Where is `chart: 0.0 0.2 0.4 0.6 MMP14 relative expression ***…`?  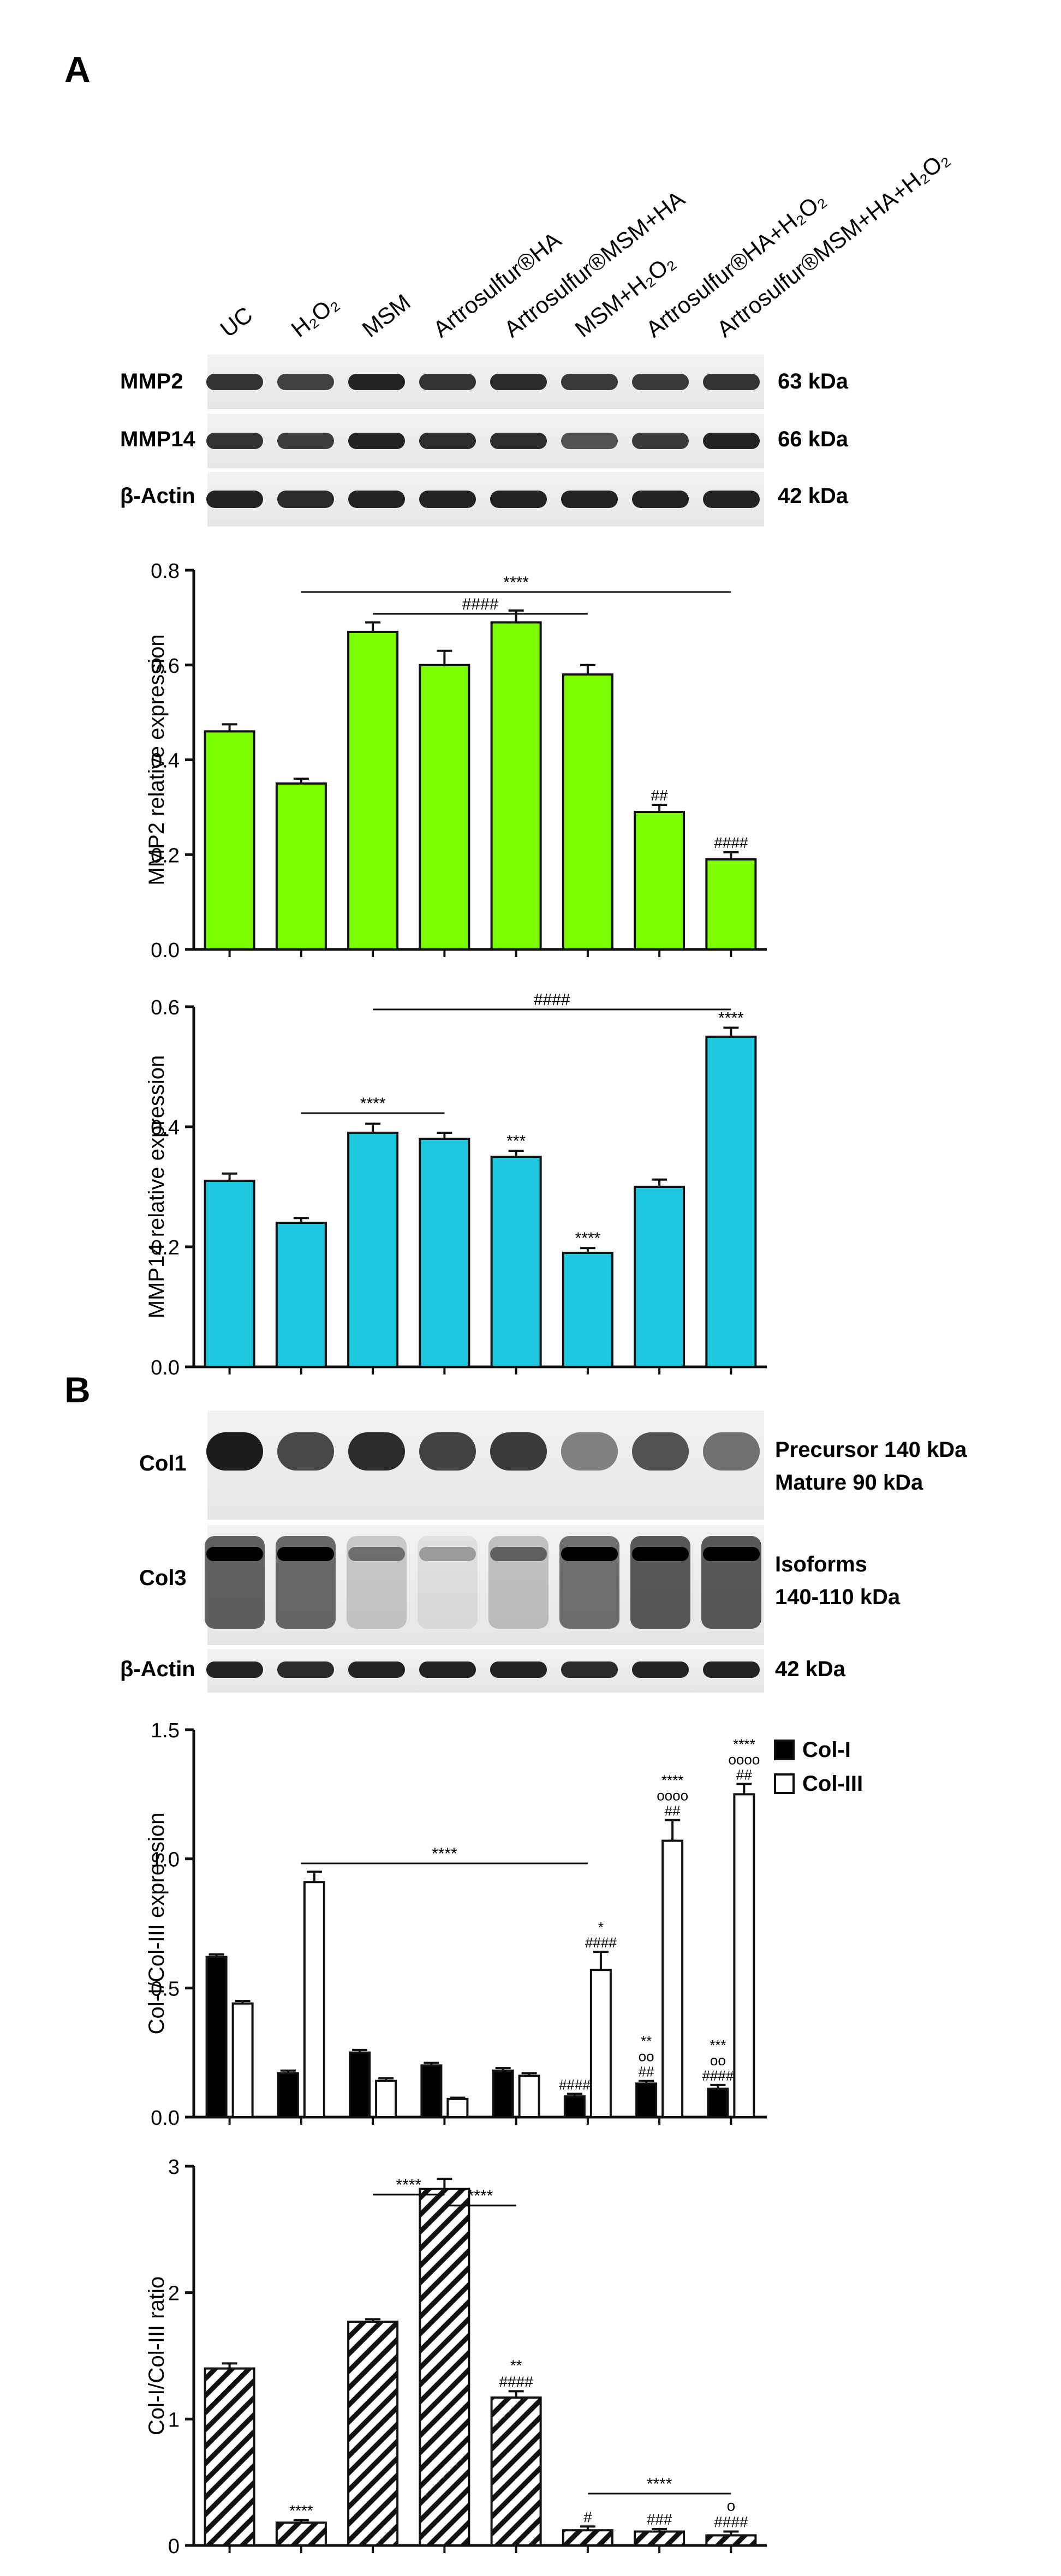 chart: 0.0 0.2 0.4 0.6 MMP14 relative expression ***… is located at coordinates (456, 1185).